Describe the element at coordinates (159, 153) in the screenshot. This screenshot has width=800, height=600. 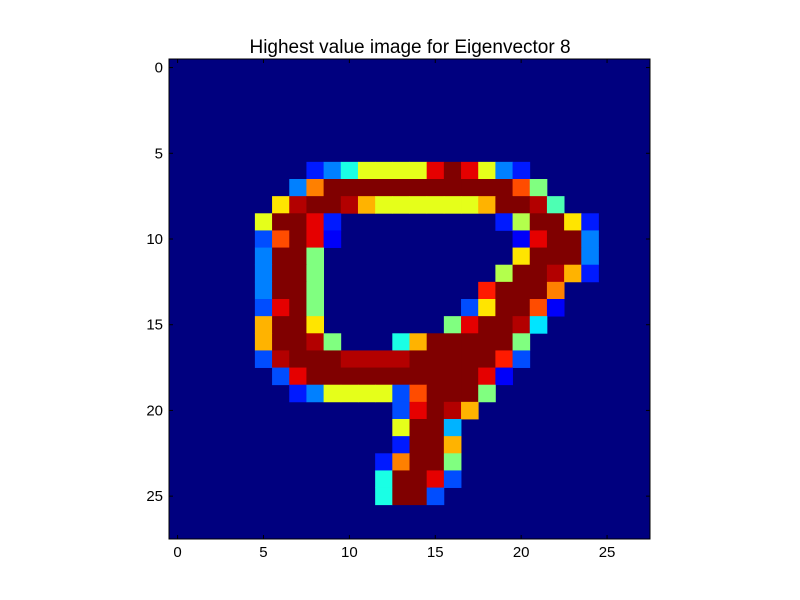
I see `y-tick-label: 5` at that location.